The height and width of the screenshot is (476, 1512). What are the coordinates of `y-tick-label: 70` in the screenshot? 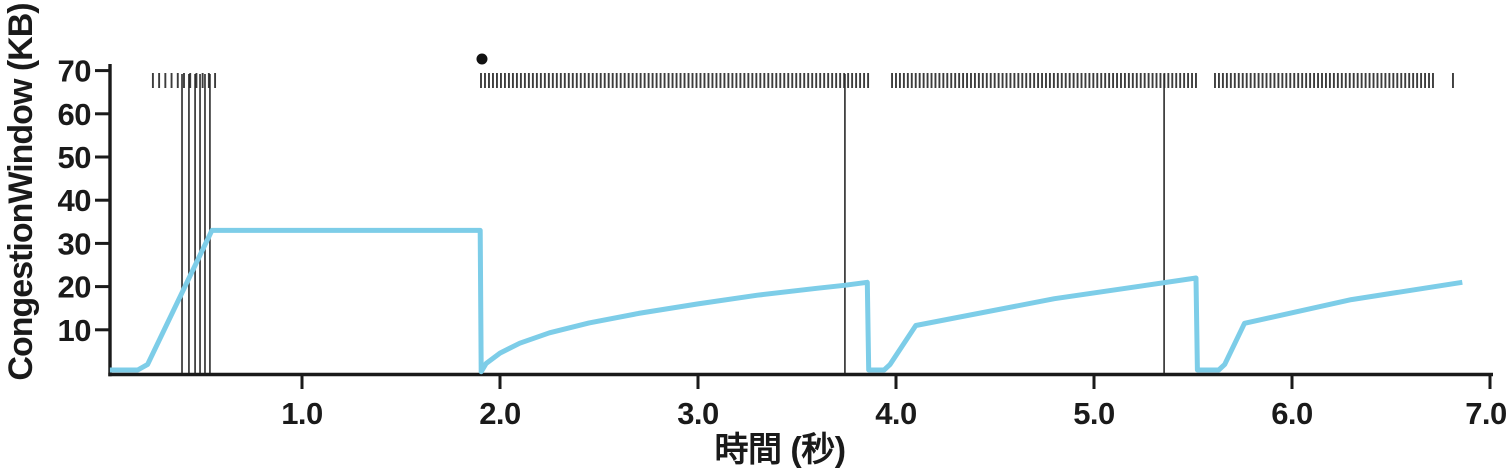 It's located at (74, 71).